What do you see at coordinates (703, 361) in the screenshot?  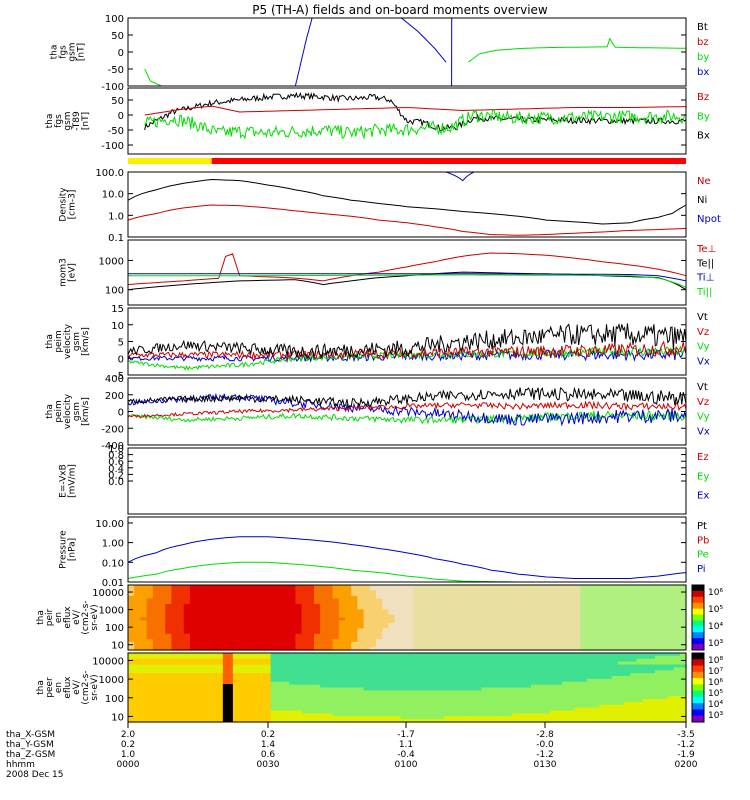 I see `legend-entry-vx: Vx` at bounding box center [703, 361].